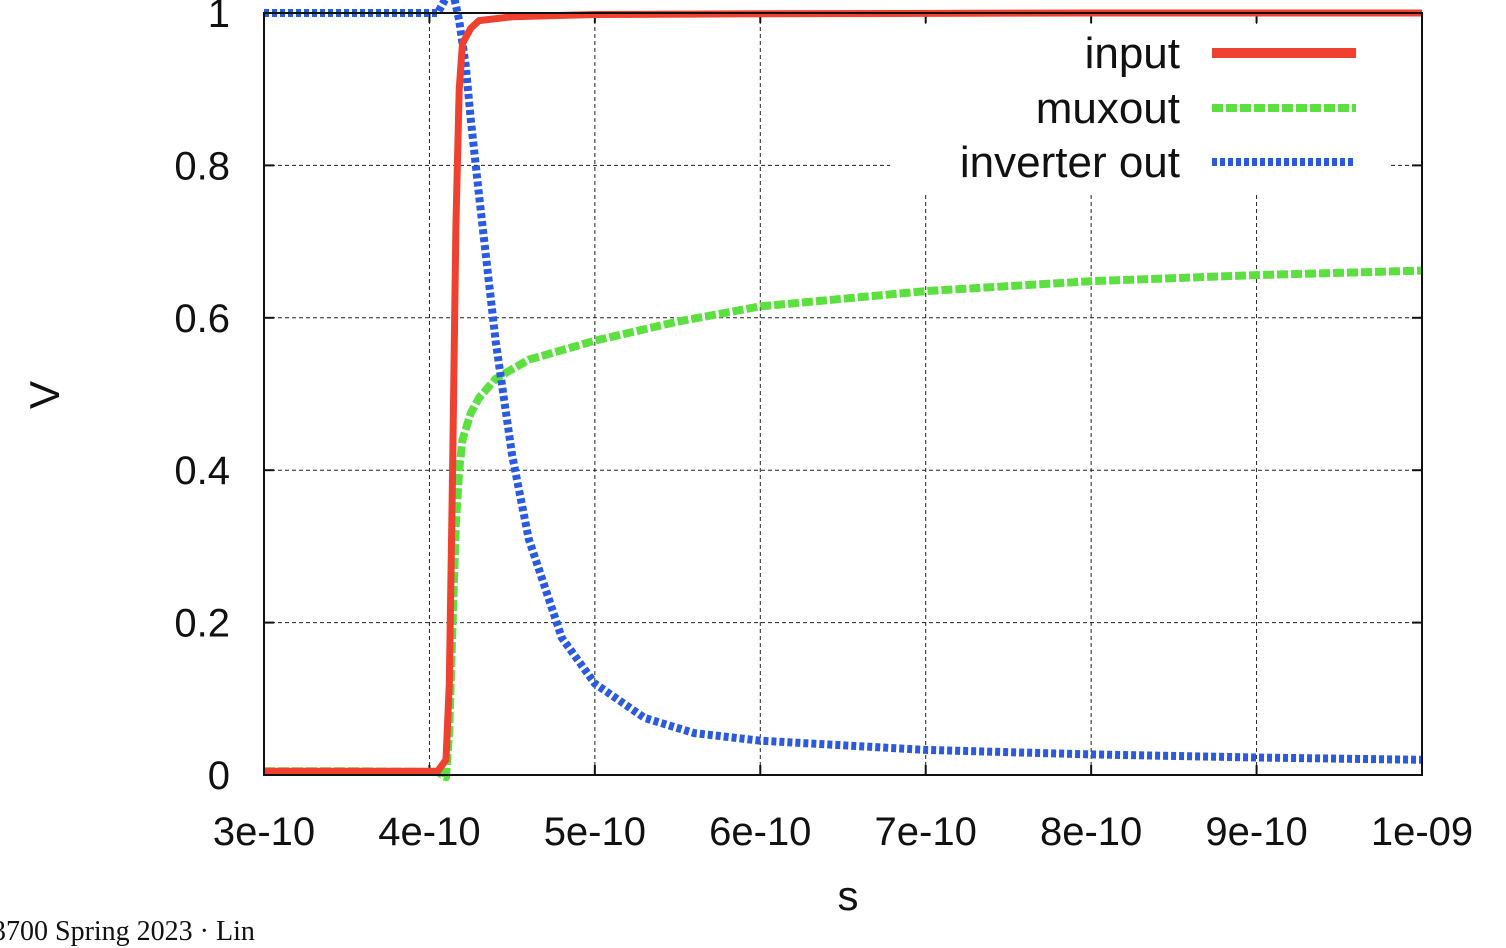  Describe the element at coordinates (202, 319) in the screenshot. I see `y-tick-label: 0.6` at that location.